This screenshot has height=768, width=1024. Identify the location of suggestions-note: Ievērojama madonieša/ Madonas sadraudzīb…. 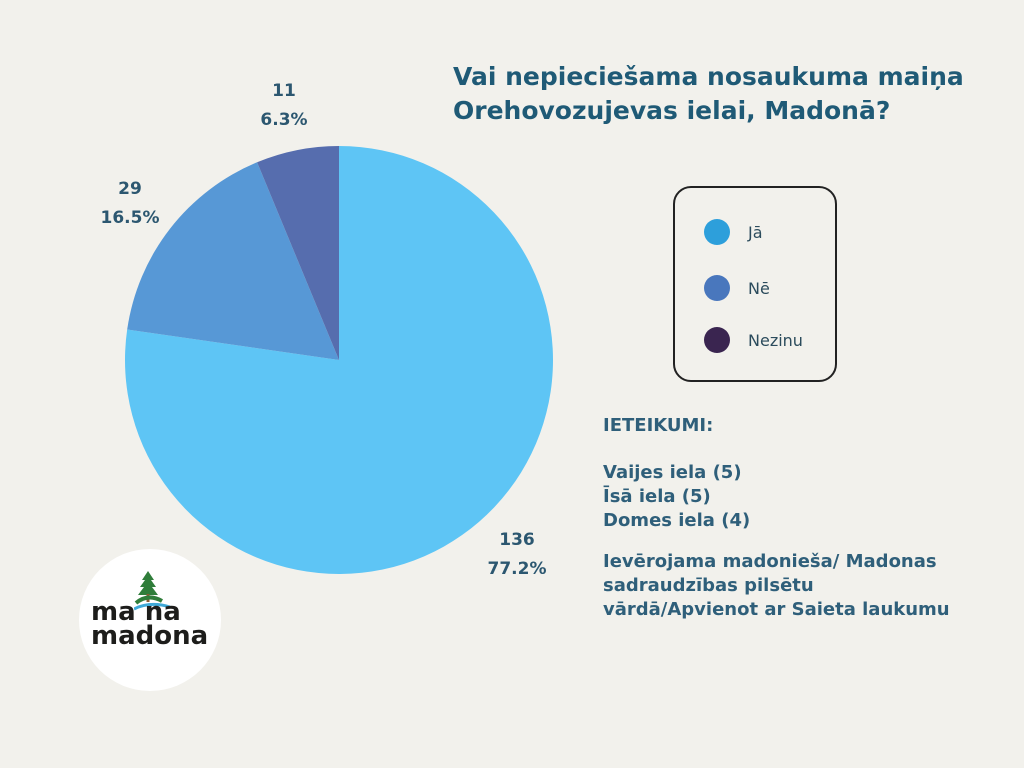
(803, 586).